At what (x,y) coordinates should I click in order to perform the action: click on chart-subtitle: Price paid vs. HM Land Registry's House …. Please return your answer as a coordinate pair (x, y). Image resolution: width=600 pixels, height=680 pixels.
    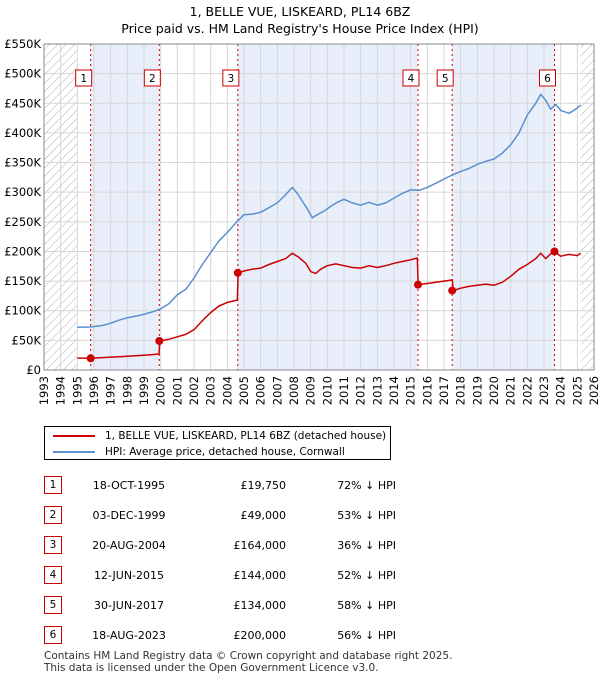
    Looking at the image, I should click on (299, 28).